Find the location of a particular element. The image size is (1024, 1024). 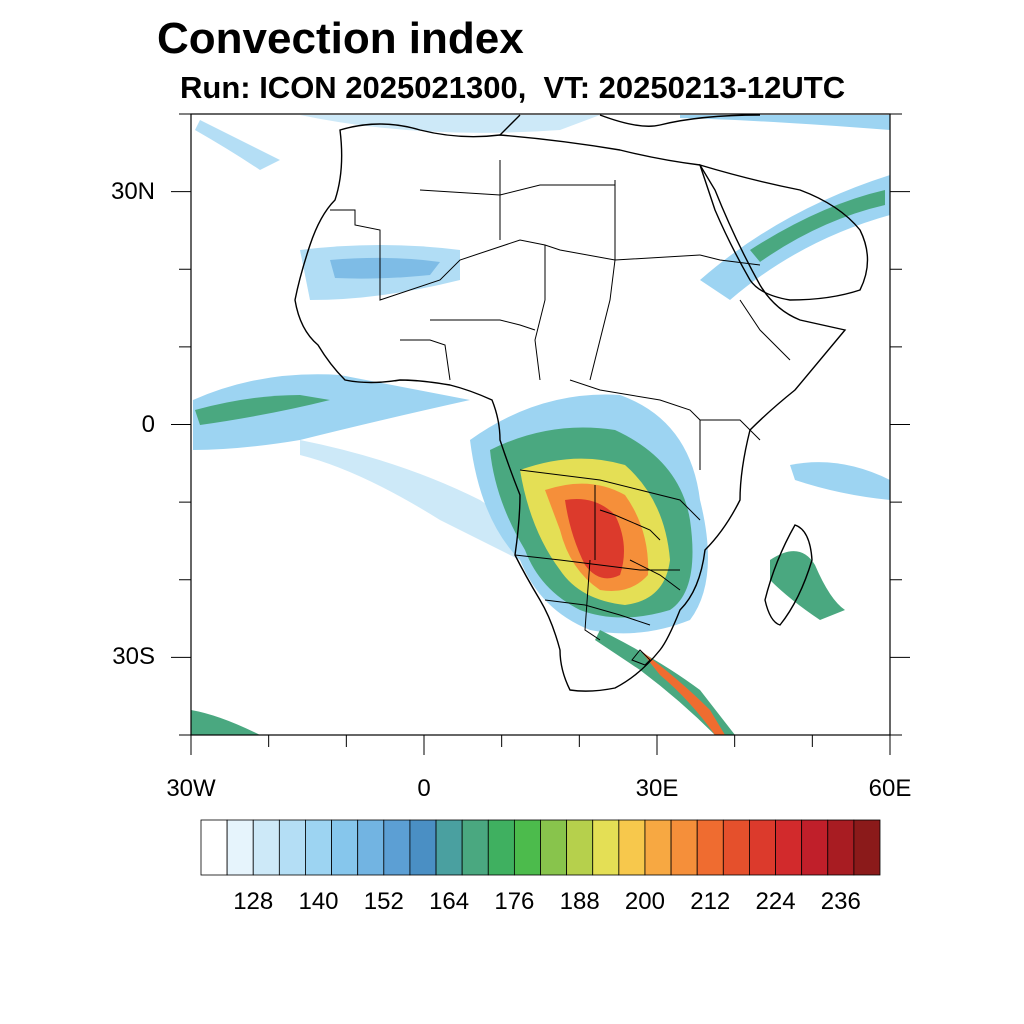

convection-band-med is located at coordinates (785, 122).